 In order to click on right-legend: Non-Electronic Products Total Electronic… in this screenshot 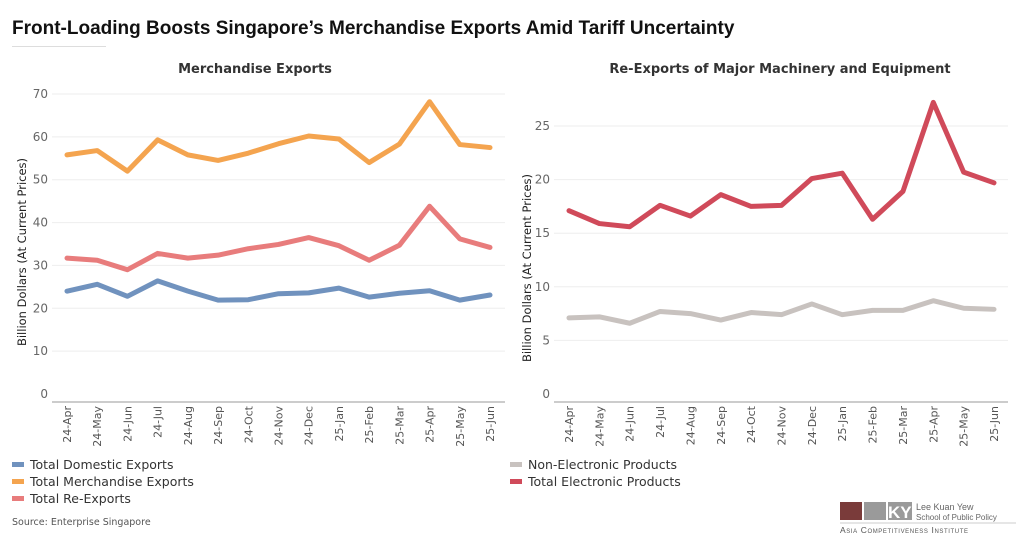, I will do `click(595, 473)`.